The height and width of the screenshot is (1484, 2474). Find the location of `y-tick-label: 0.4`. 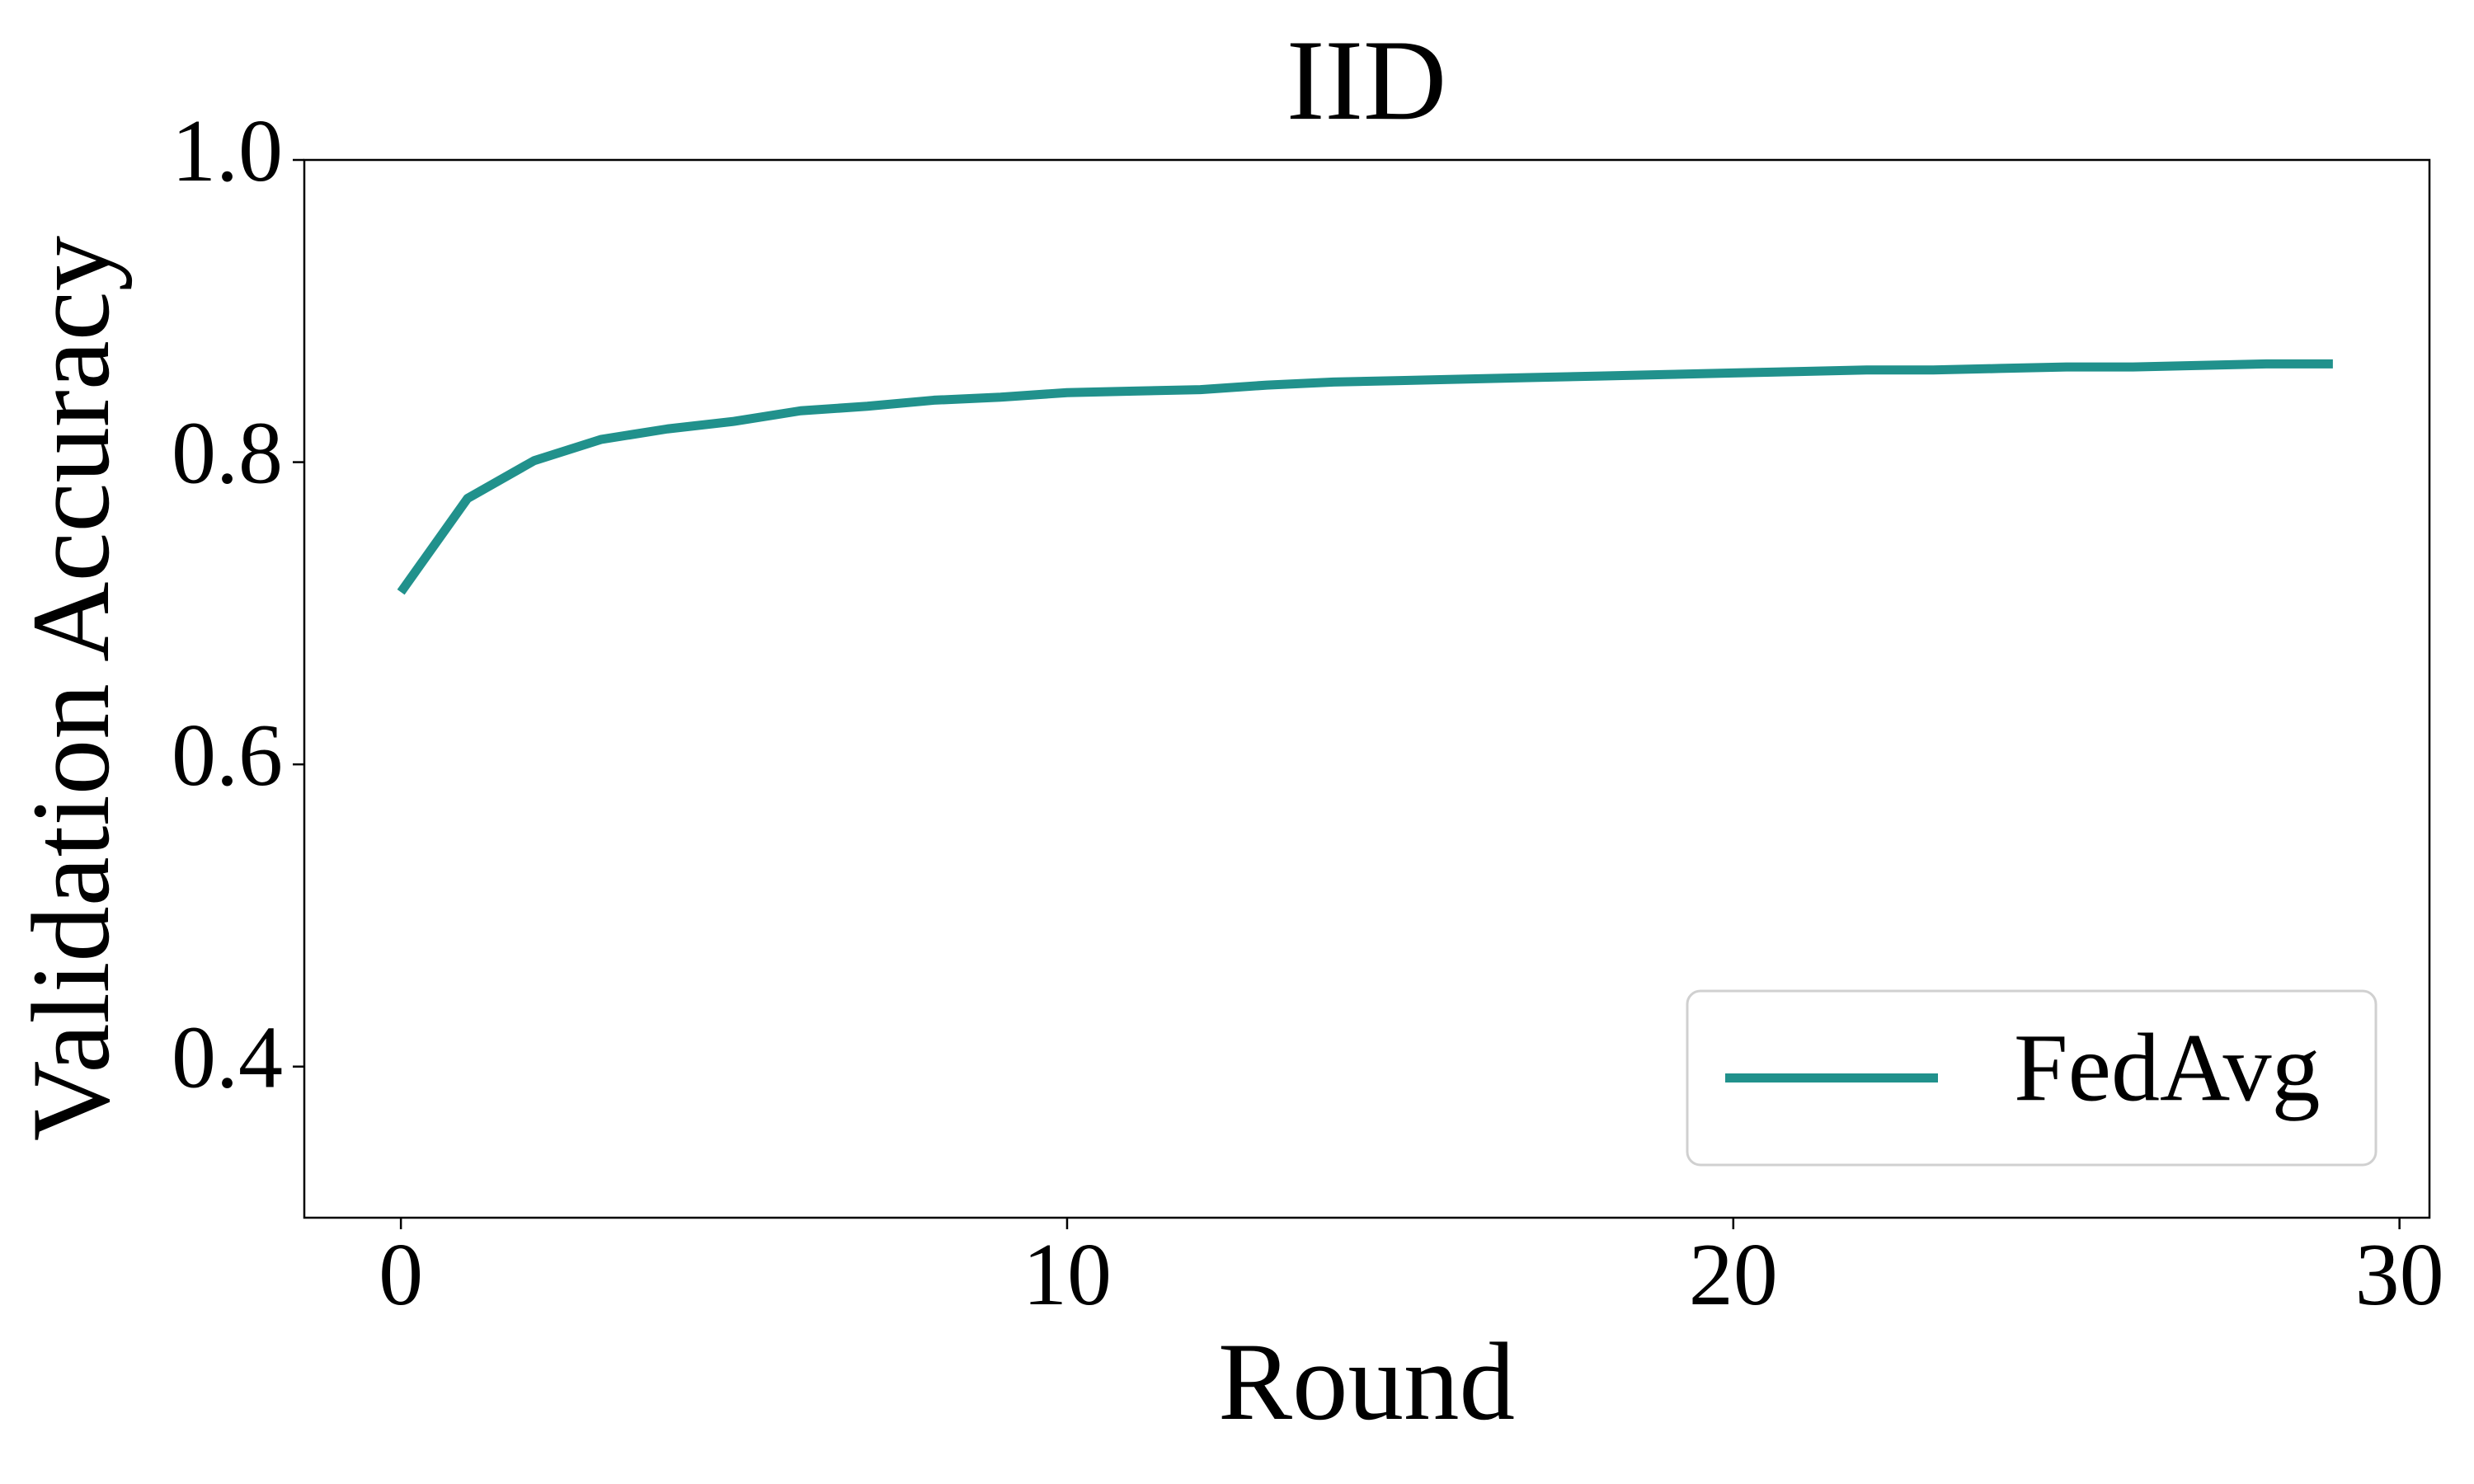

y-tick-label: 0.4 is located at coordinates (227, 1057).